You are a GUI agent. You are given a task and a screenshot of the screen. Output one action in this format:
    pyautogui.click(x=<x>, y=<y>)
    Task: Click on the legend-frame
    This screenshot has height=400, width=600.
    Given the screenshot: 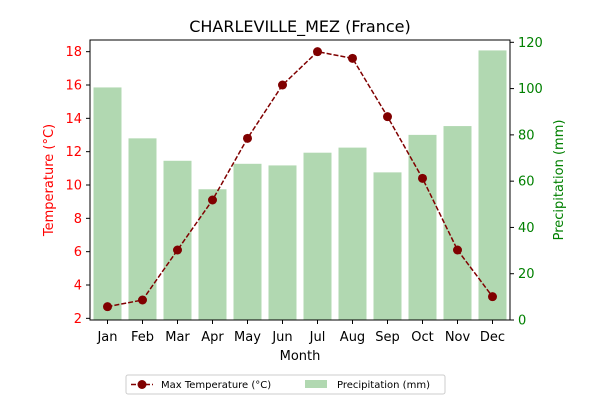 What is the action you would take?
    pyautogui.click(x=285, y=384)
    